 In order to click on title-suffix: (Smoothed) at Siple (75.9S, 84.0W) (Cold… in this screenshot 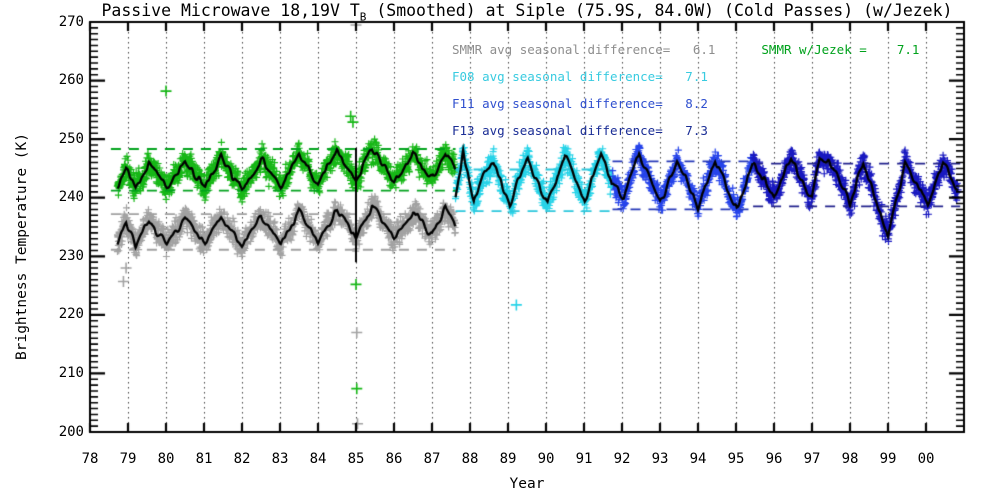, I will do `click(659, 10)`.